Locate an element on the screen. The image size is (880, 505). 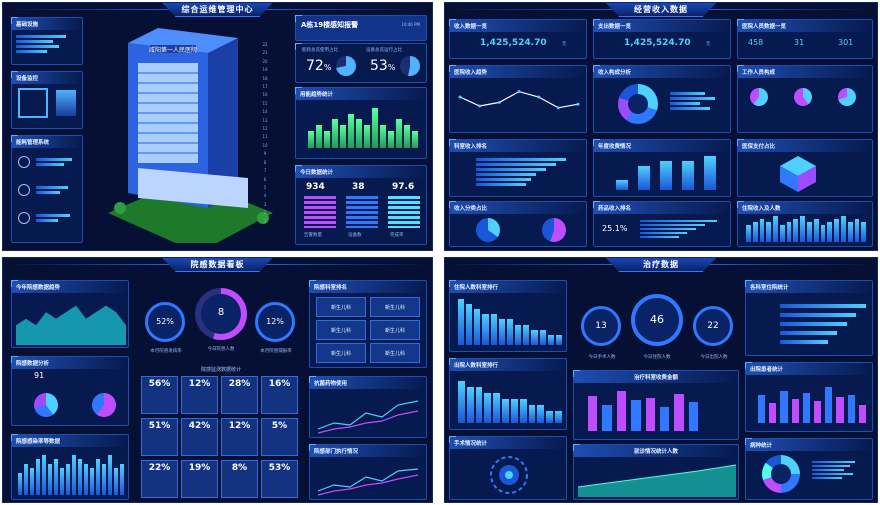
floor-number: 1 is located at coordinates (265, 221).